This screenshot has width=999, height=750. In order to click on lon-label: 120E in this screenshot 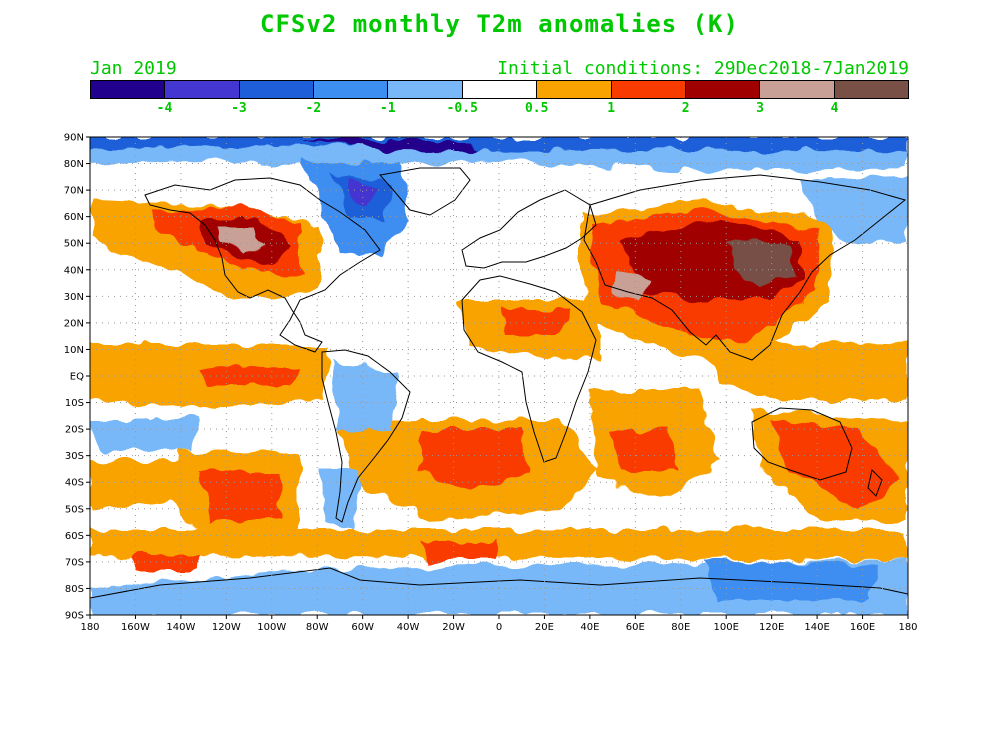, I will do `click(771, 627)`.